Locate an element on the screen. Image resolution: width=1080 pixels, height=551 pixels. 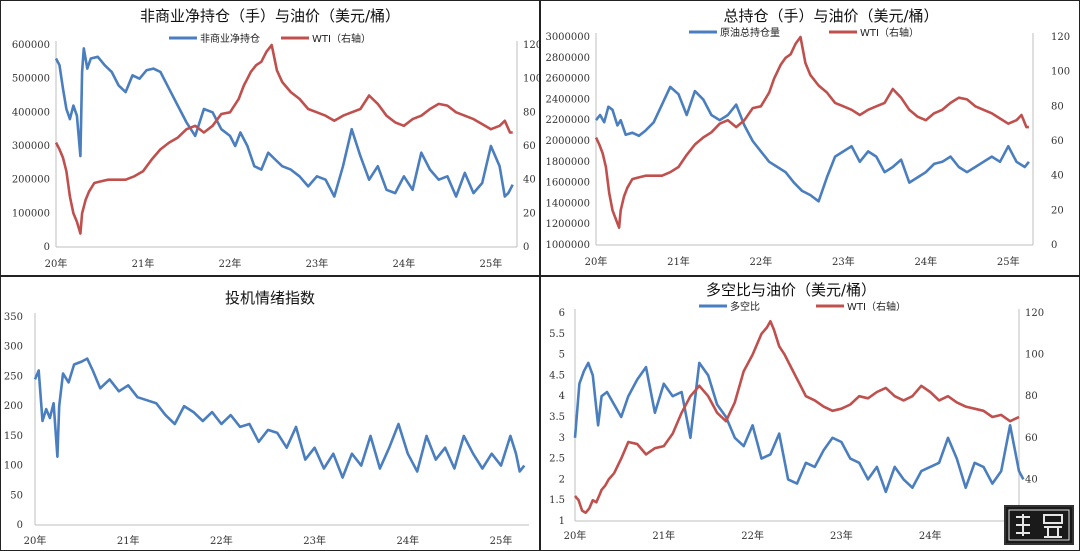
watermark-logo is located at coordinates (1039, 525).